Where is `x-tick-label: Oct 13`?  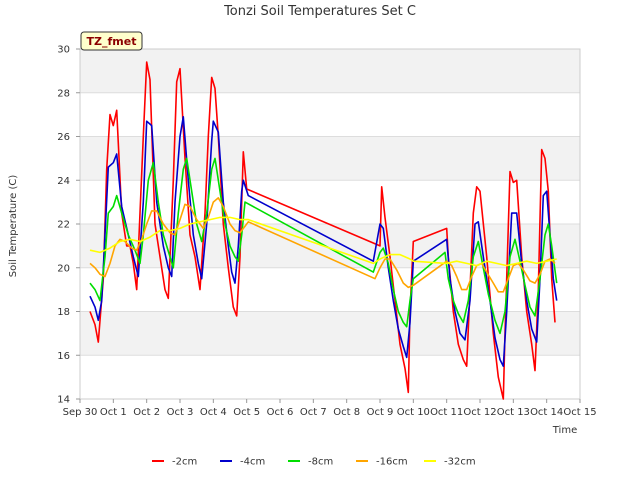
x-tick-label: Oct 13 is located at coordinates (513, 412).